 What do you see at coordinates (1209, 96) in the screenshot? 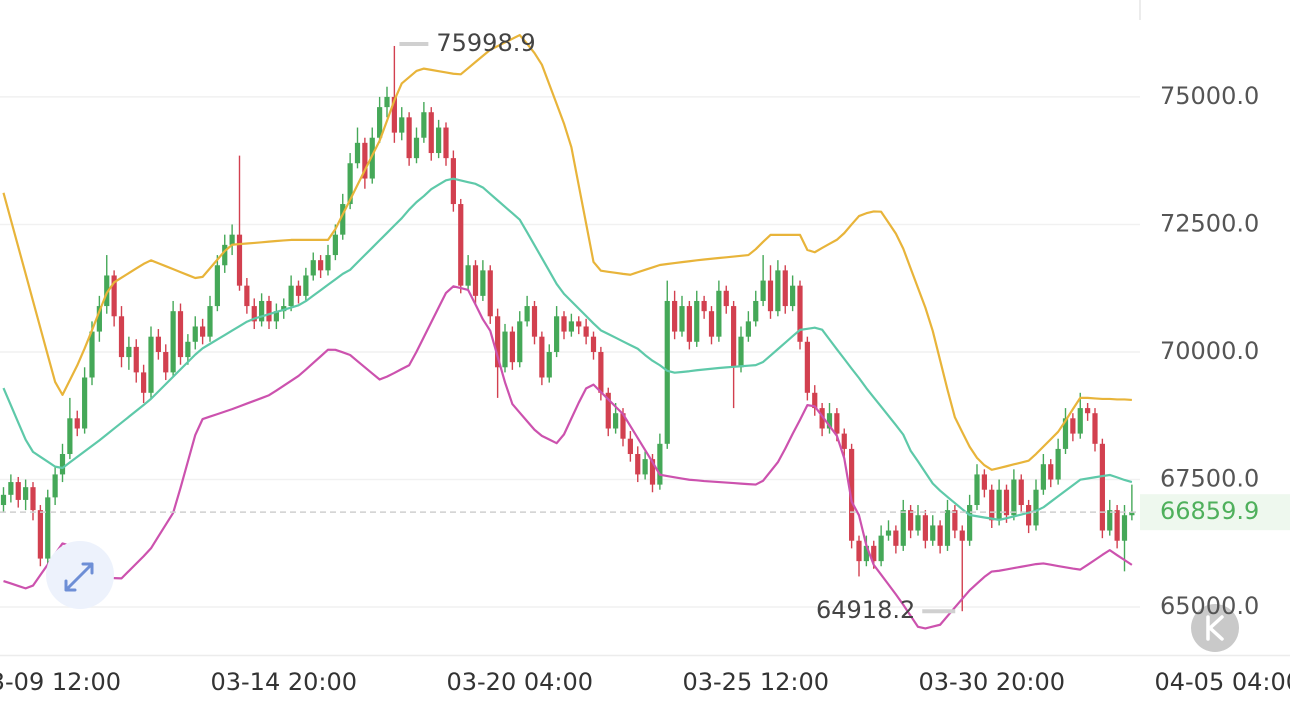
I see `y-tick-label: 75000.0` at bounding box center [1209, 96].